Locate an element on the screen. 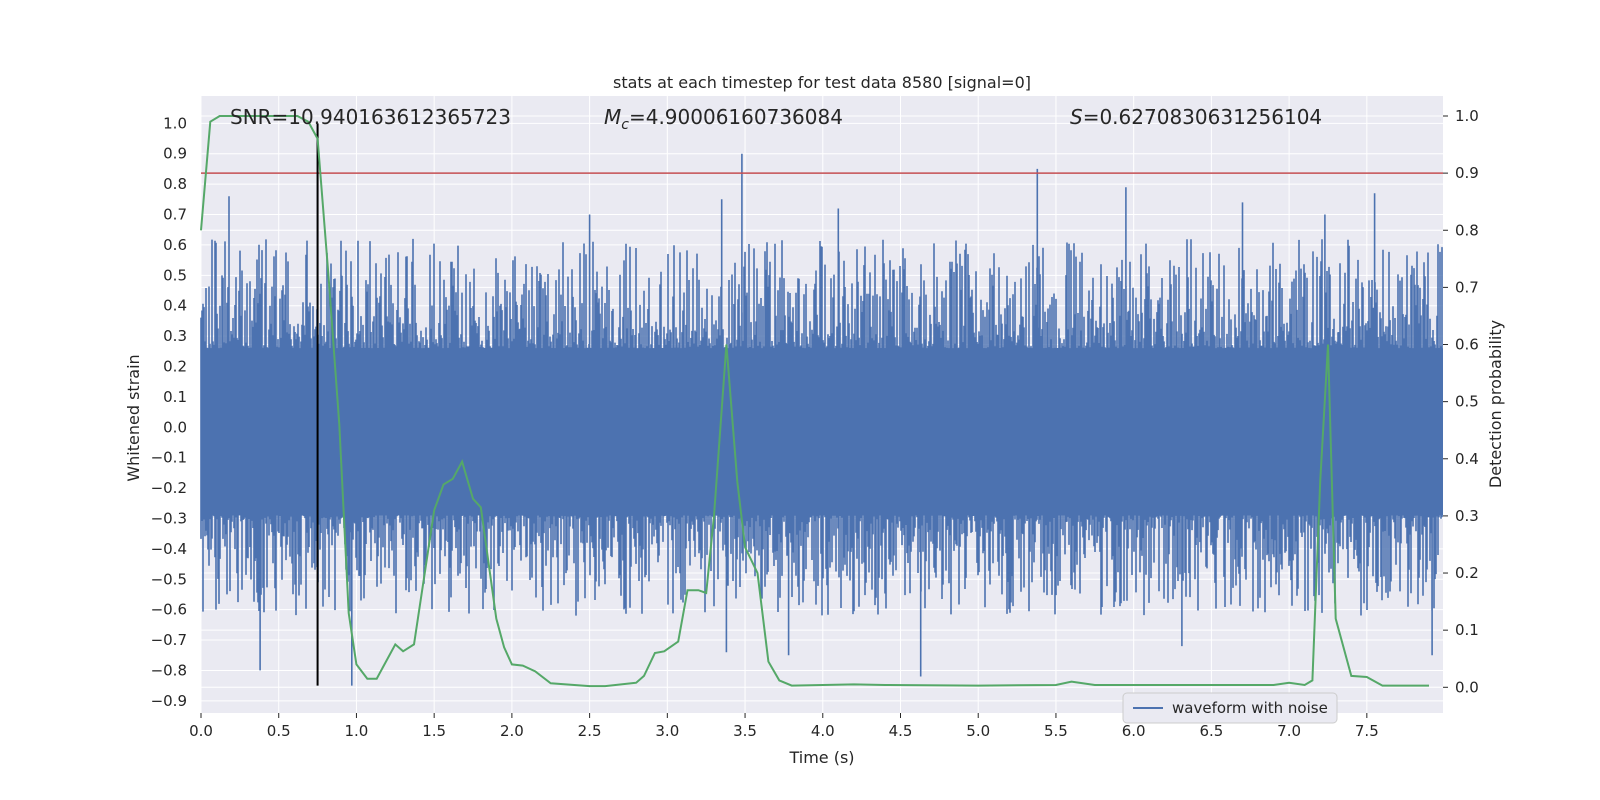  y-axis-right-ticks: 1.0 0.9 0.8 0.7 0.6 0.5 0.4 0.3 0.2 0.1 0.0 is located at coordinates (1461, 401).